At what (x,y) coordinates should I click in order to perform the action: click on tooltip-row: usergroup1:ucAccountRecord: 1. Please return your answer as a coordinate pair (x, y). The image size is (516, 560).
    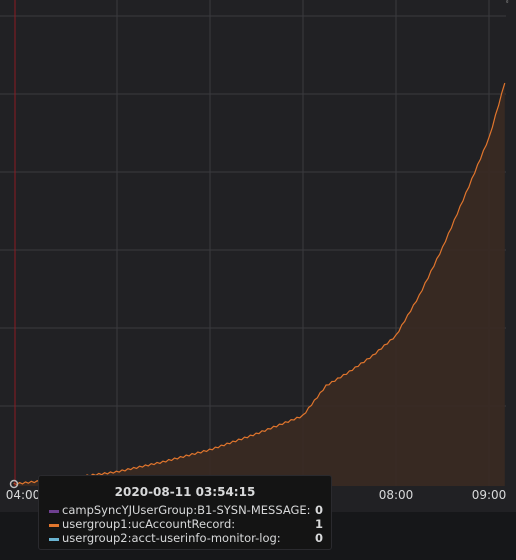
    Looking at the image, I should click on (186, 524).